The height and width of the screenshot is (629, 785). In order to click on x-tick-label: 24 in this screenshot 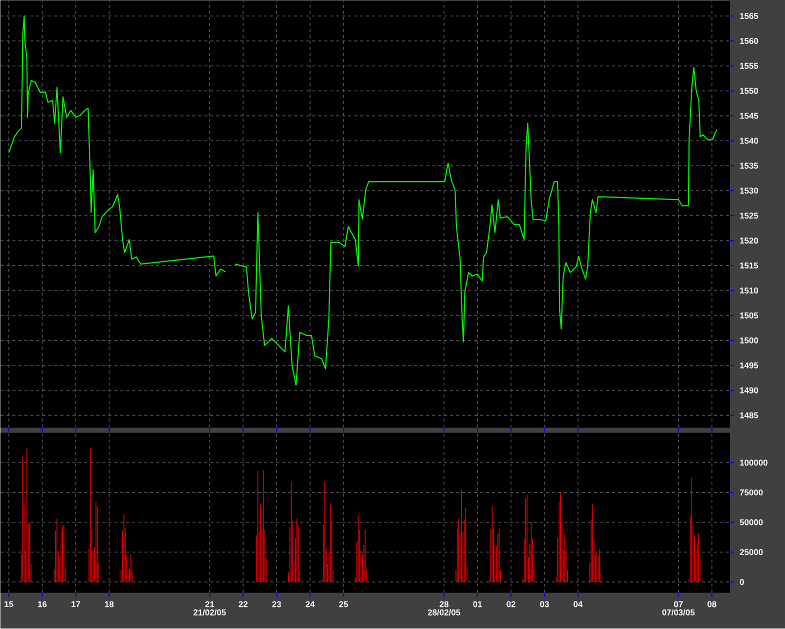, I will do `click(310, 604)`.